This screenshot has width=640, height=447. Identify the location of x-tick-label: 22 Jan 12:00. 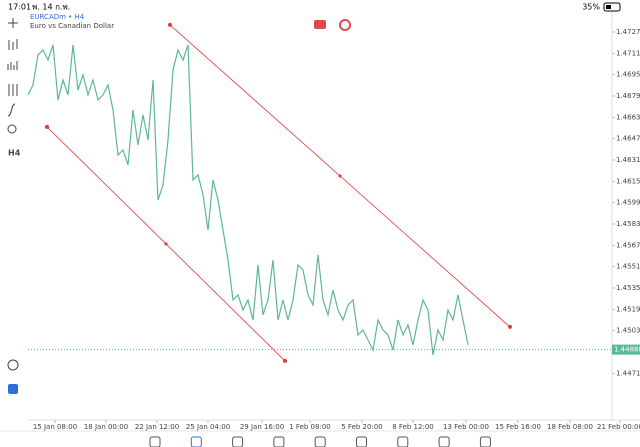
(157, 427).